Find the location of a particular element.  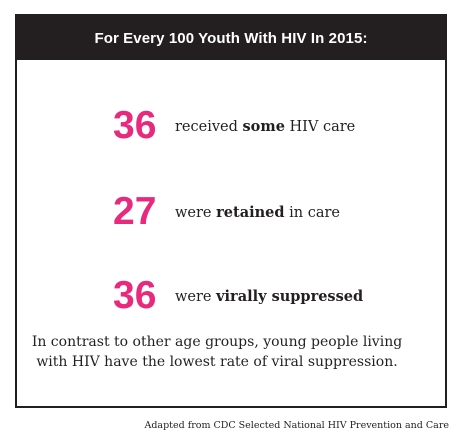

stat-number: 27 is located at coordinates (135, 211).